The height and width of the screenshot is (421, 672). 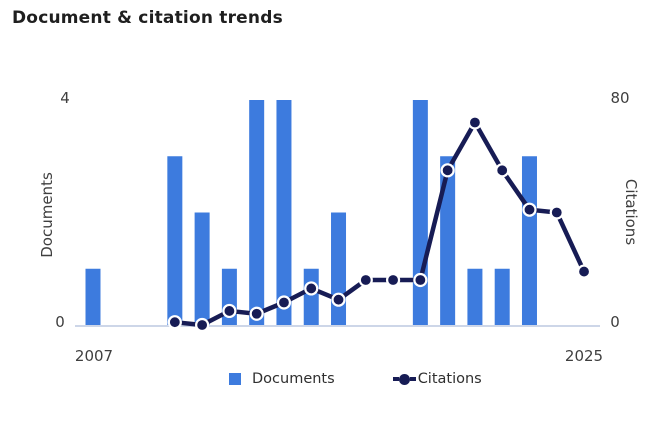 What do you see at coordinates (502, 170) in the screenshot?
I see `citations-point-2022` at bounding box center [502, 170].